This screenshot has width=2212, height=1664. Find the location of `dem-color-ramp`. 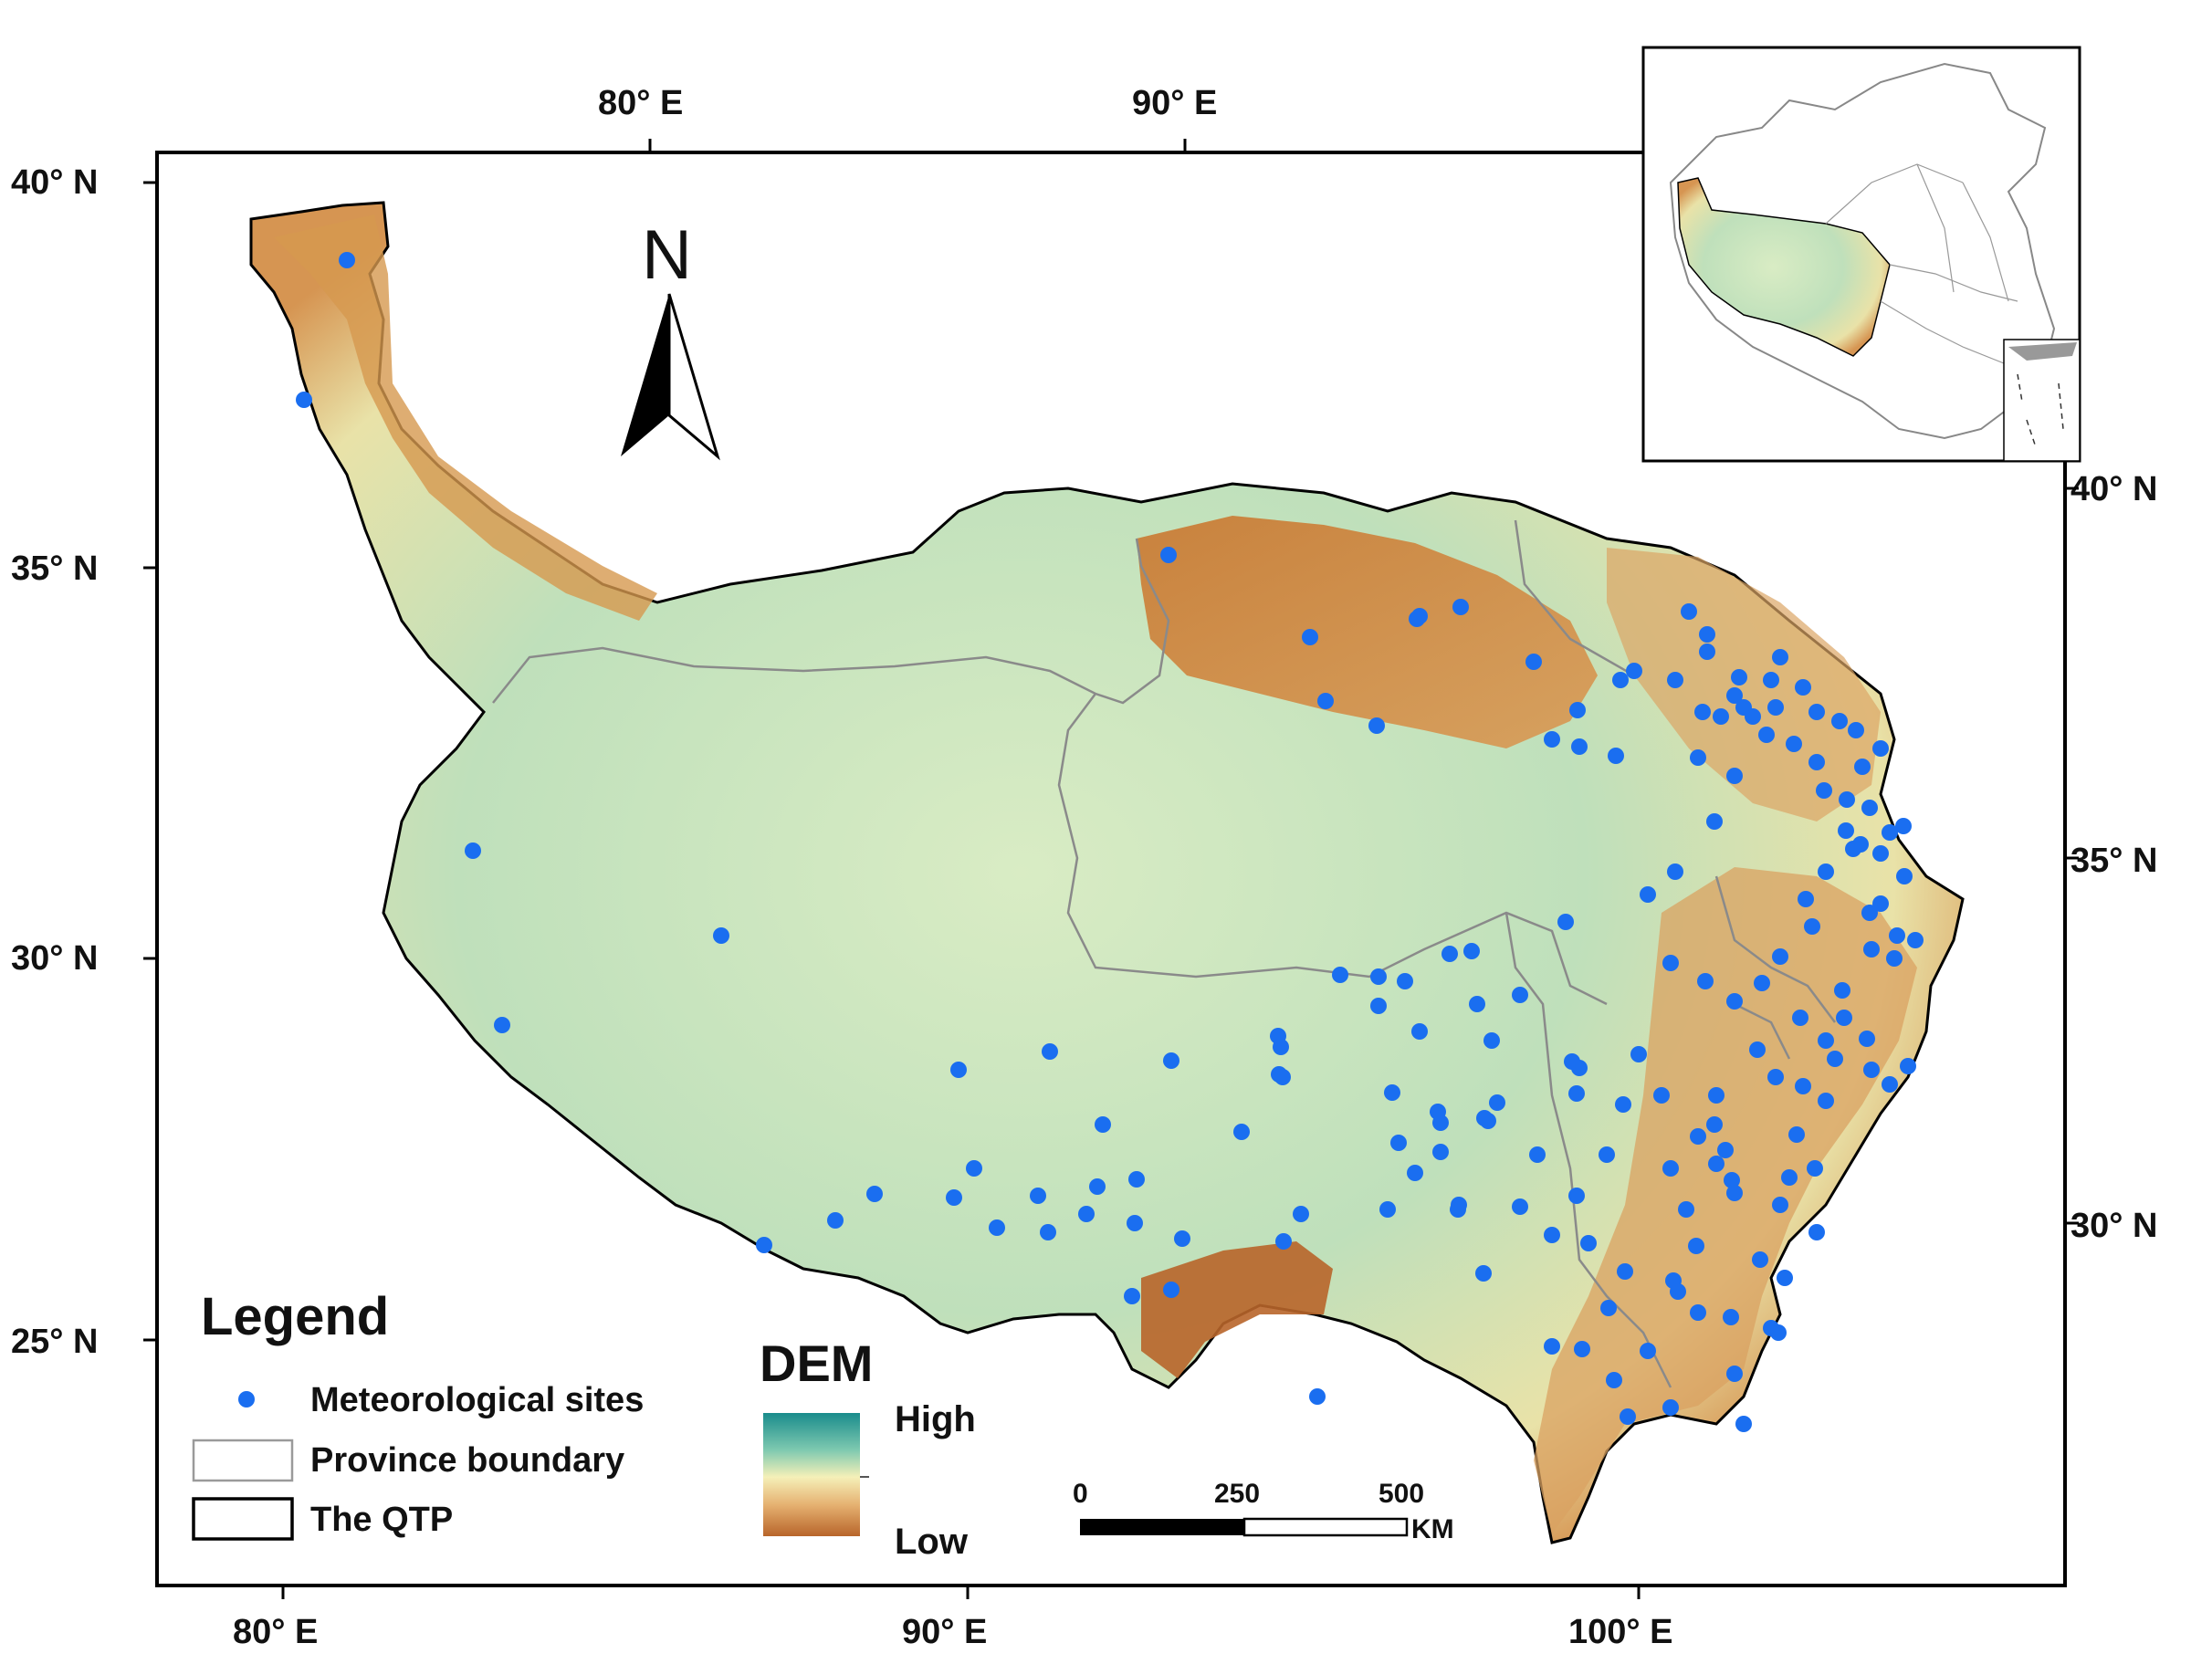

dem-color-ramp is located at coordinates (811, 1474).